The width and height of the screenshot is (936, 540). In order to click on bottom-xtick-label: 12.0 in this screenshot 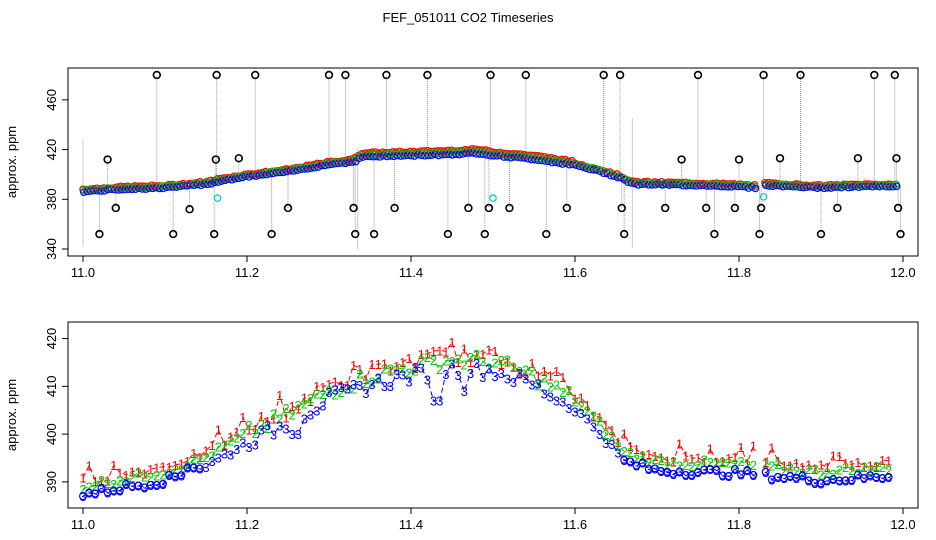, I will do `click(902, 524)`.